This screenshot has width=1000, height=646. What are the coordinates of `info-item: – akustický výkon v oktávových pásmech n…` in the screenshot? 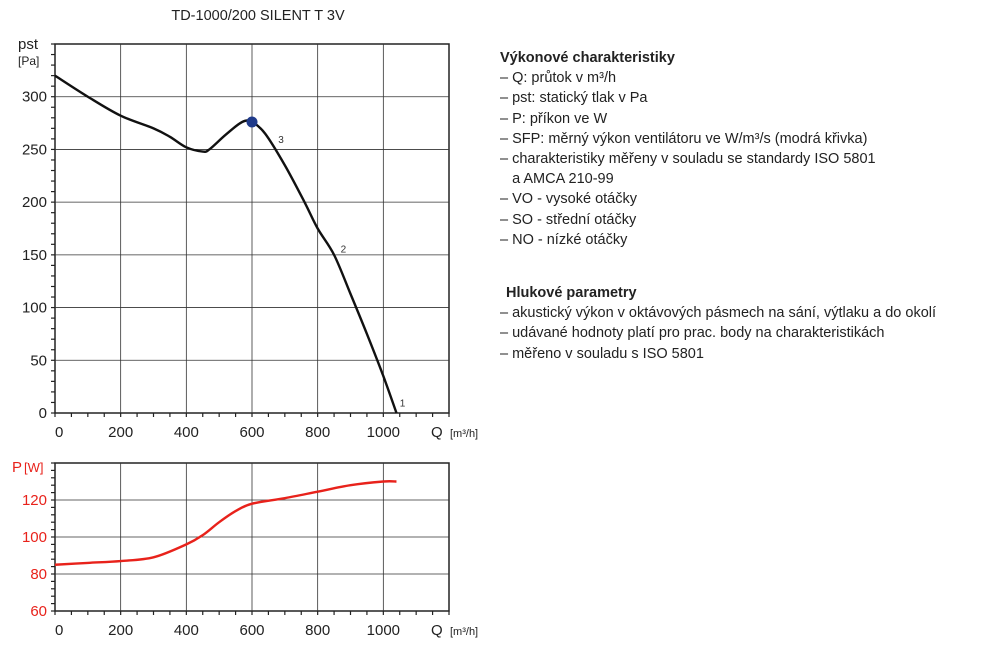 It's located at (718, 313).